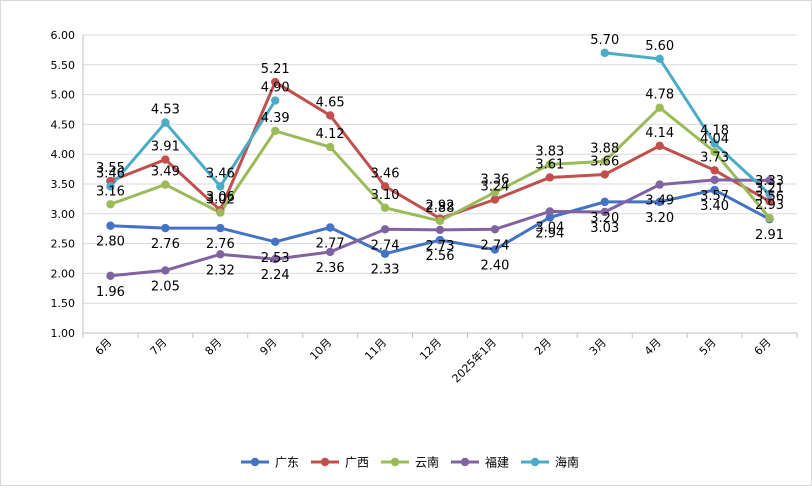 The image size is (812, 489). What do you see at coordinates (714, 157) in the screenshot?
I see `data-label: 3.73` at bounding box center [714, 157].